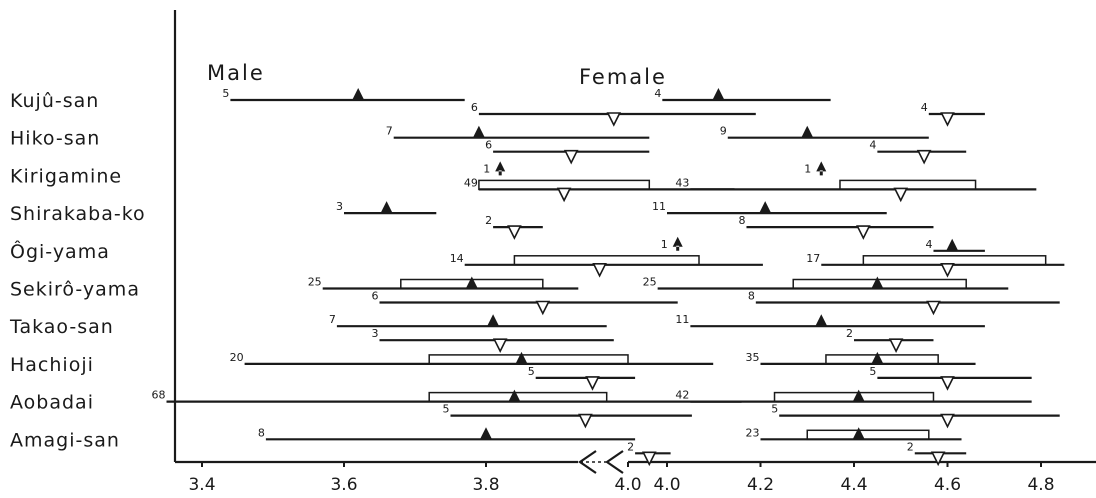 The height and width of the screenshot is (498, 1096). I want to click on tick-label: 4.8, so click(1040, 485).